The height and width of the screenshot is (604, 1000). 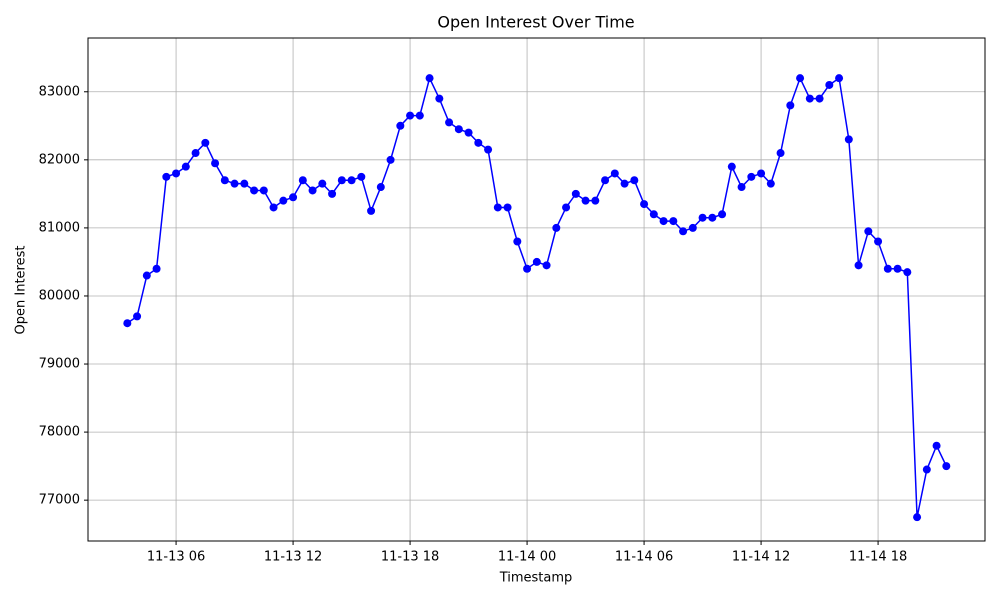 I want to click on y-axis-label: Open Interest, so click(x=21, y=290).